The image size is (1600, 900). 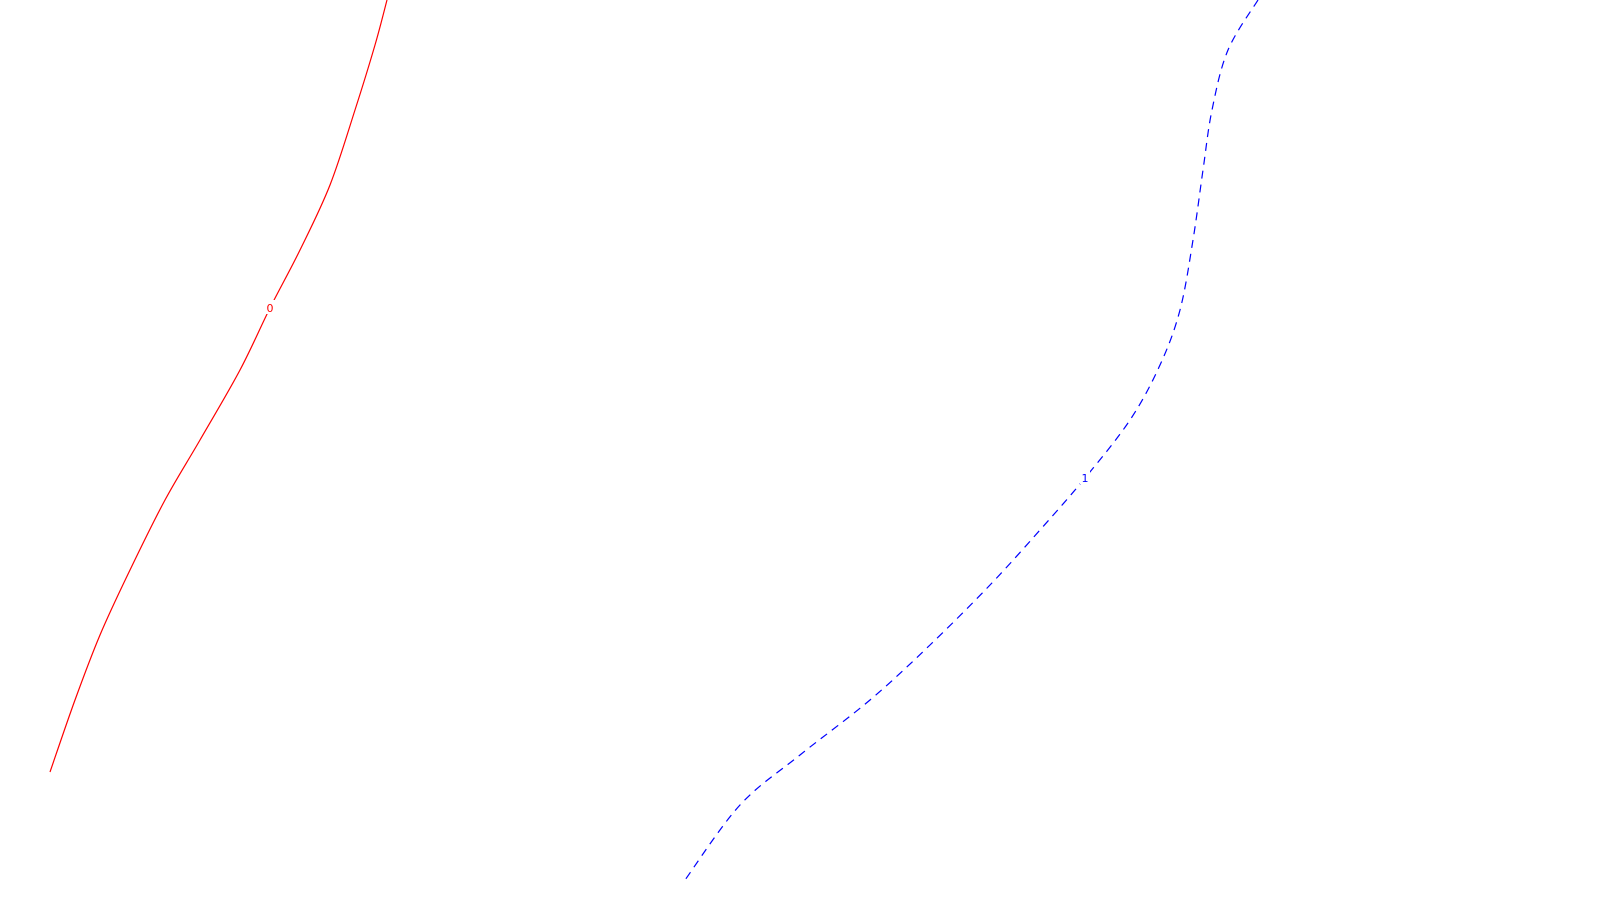 What do you see at coordinates (677, 392) in the screenshot?
I see `contour-labels: 01` at bounding box center [677, 392].